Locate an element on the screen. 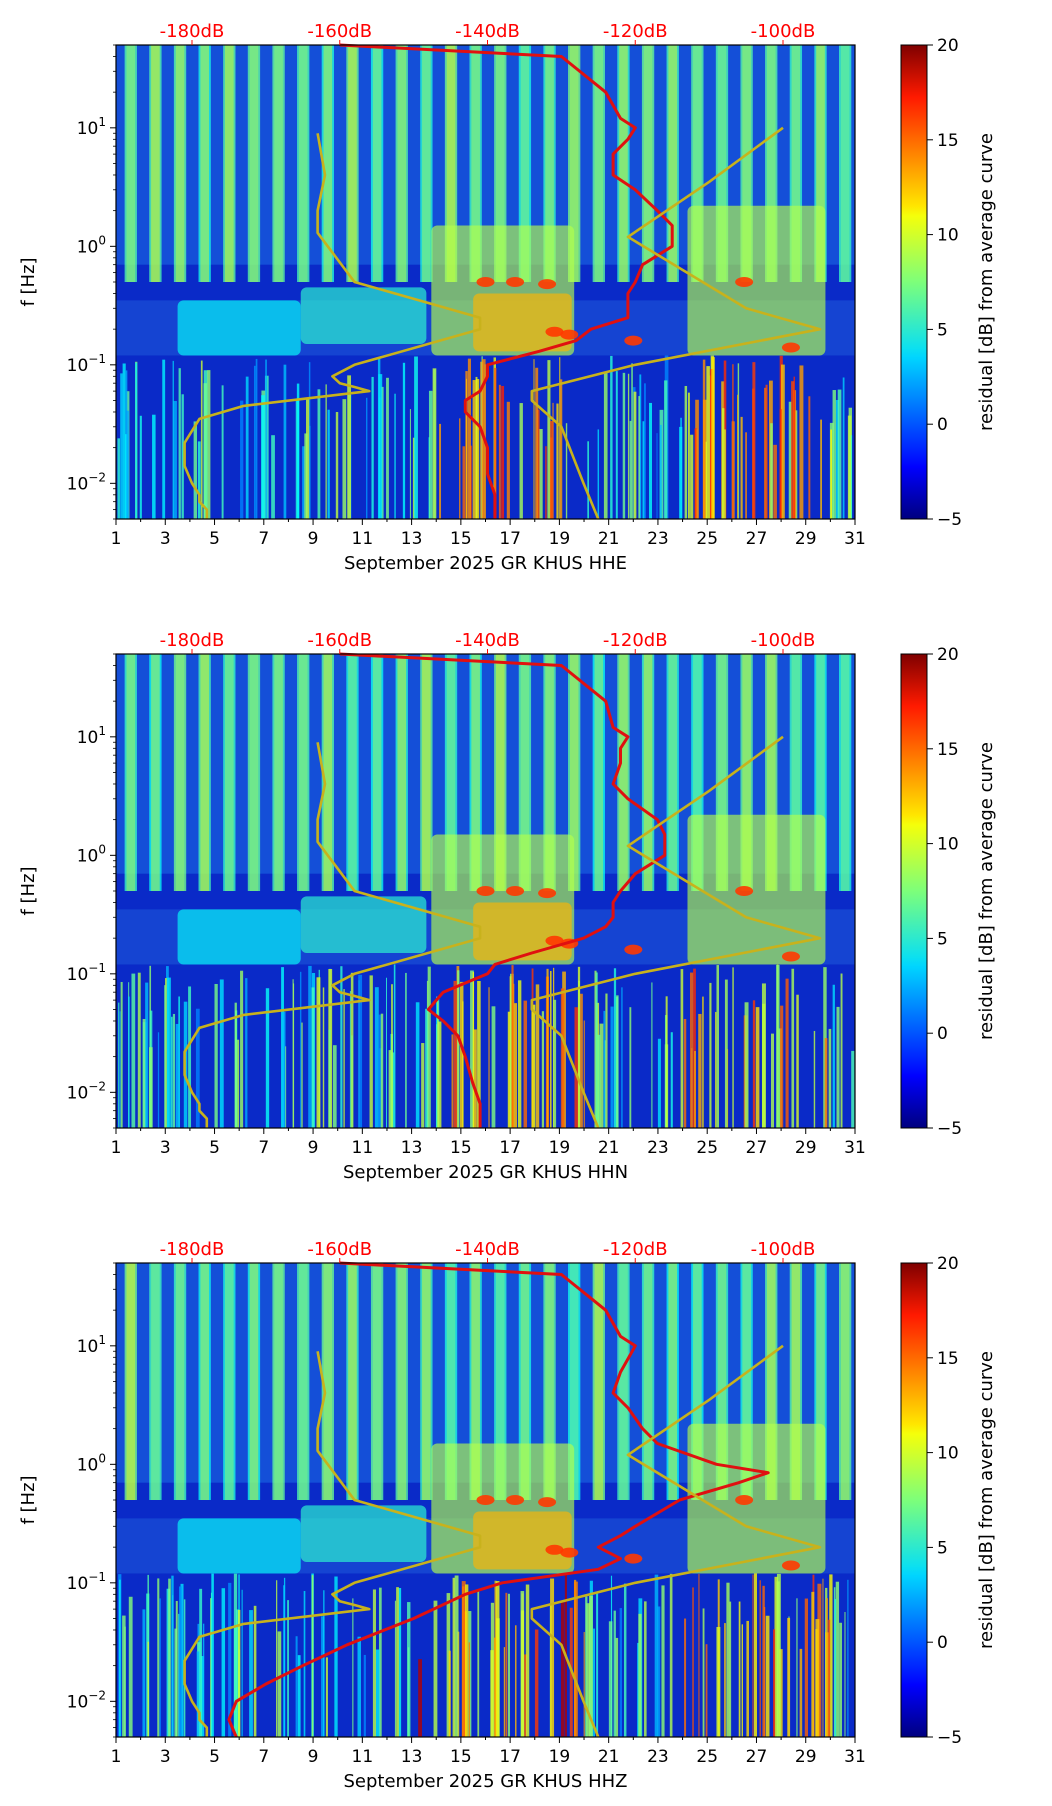 This screenshot has width=1052, height=1806. top-tick-label: -120dB is located at coordinates (635, 640).